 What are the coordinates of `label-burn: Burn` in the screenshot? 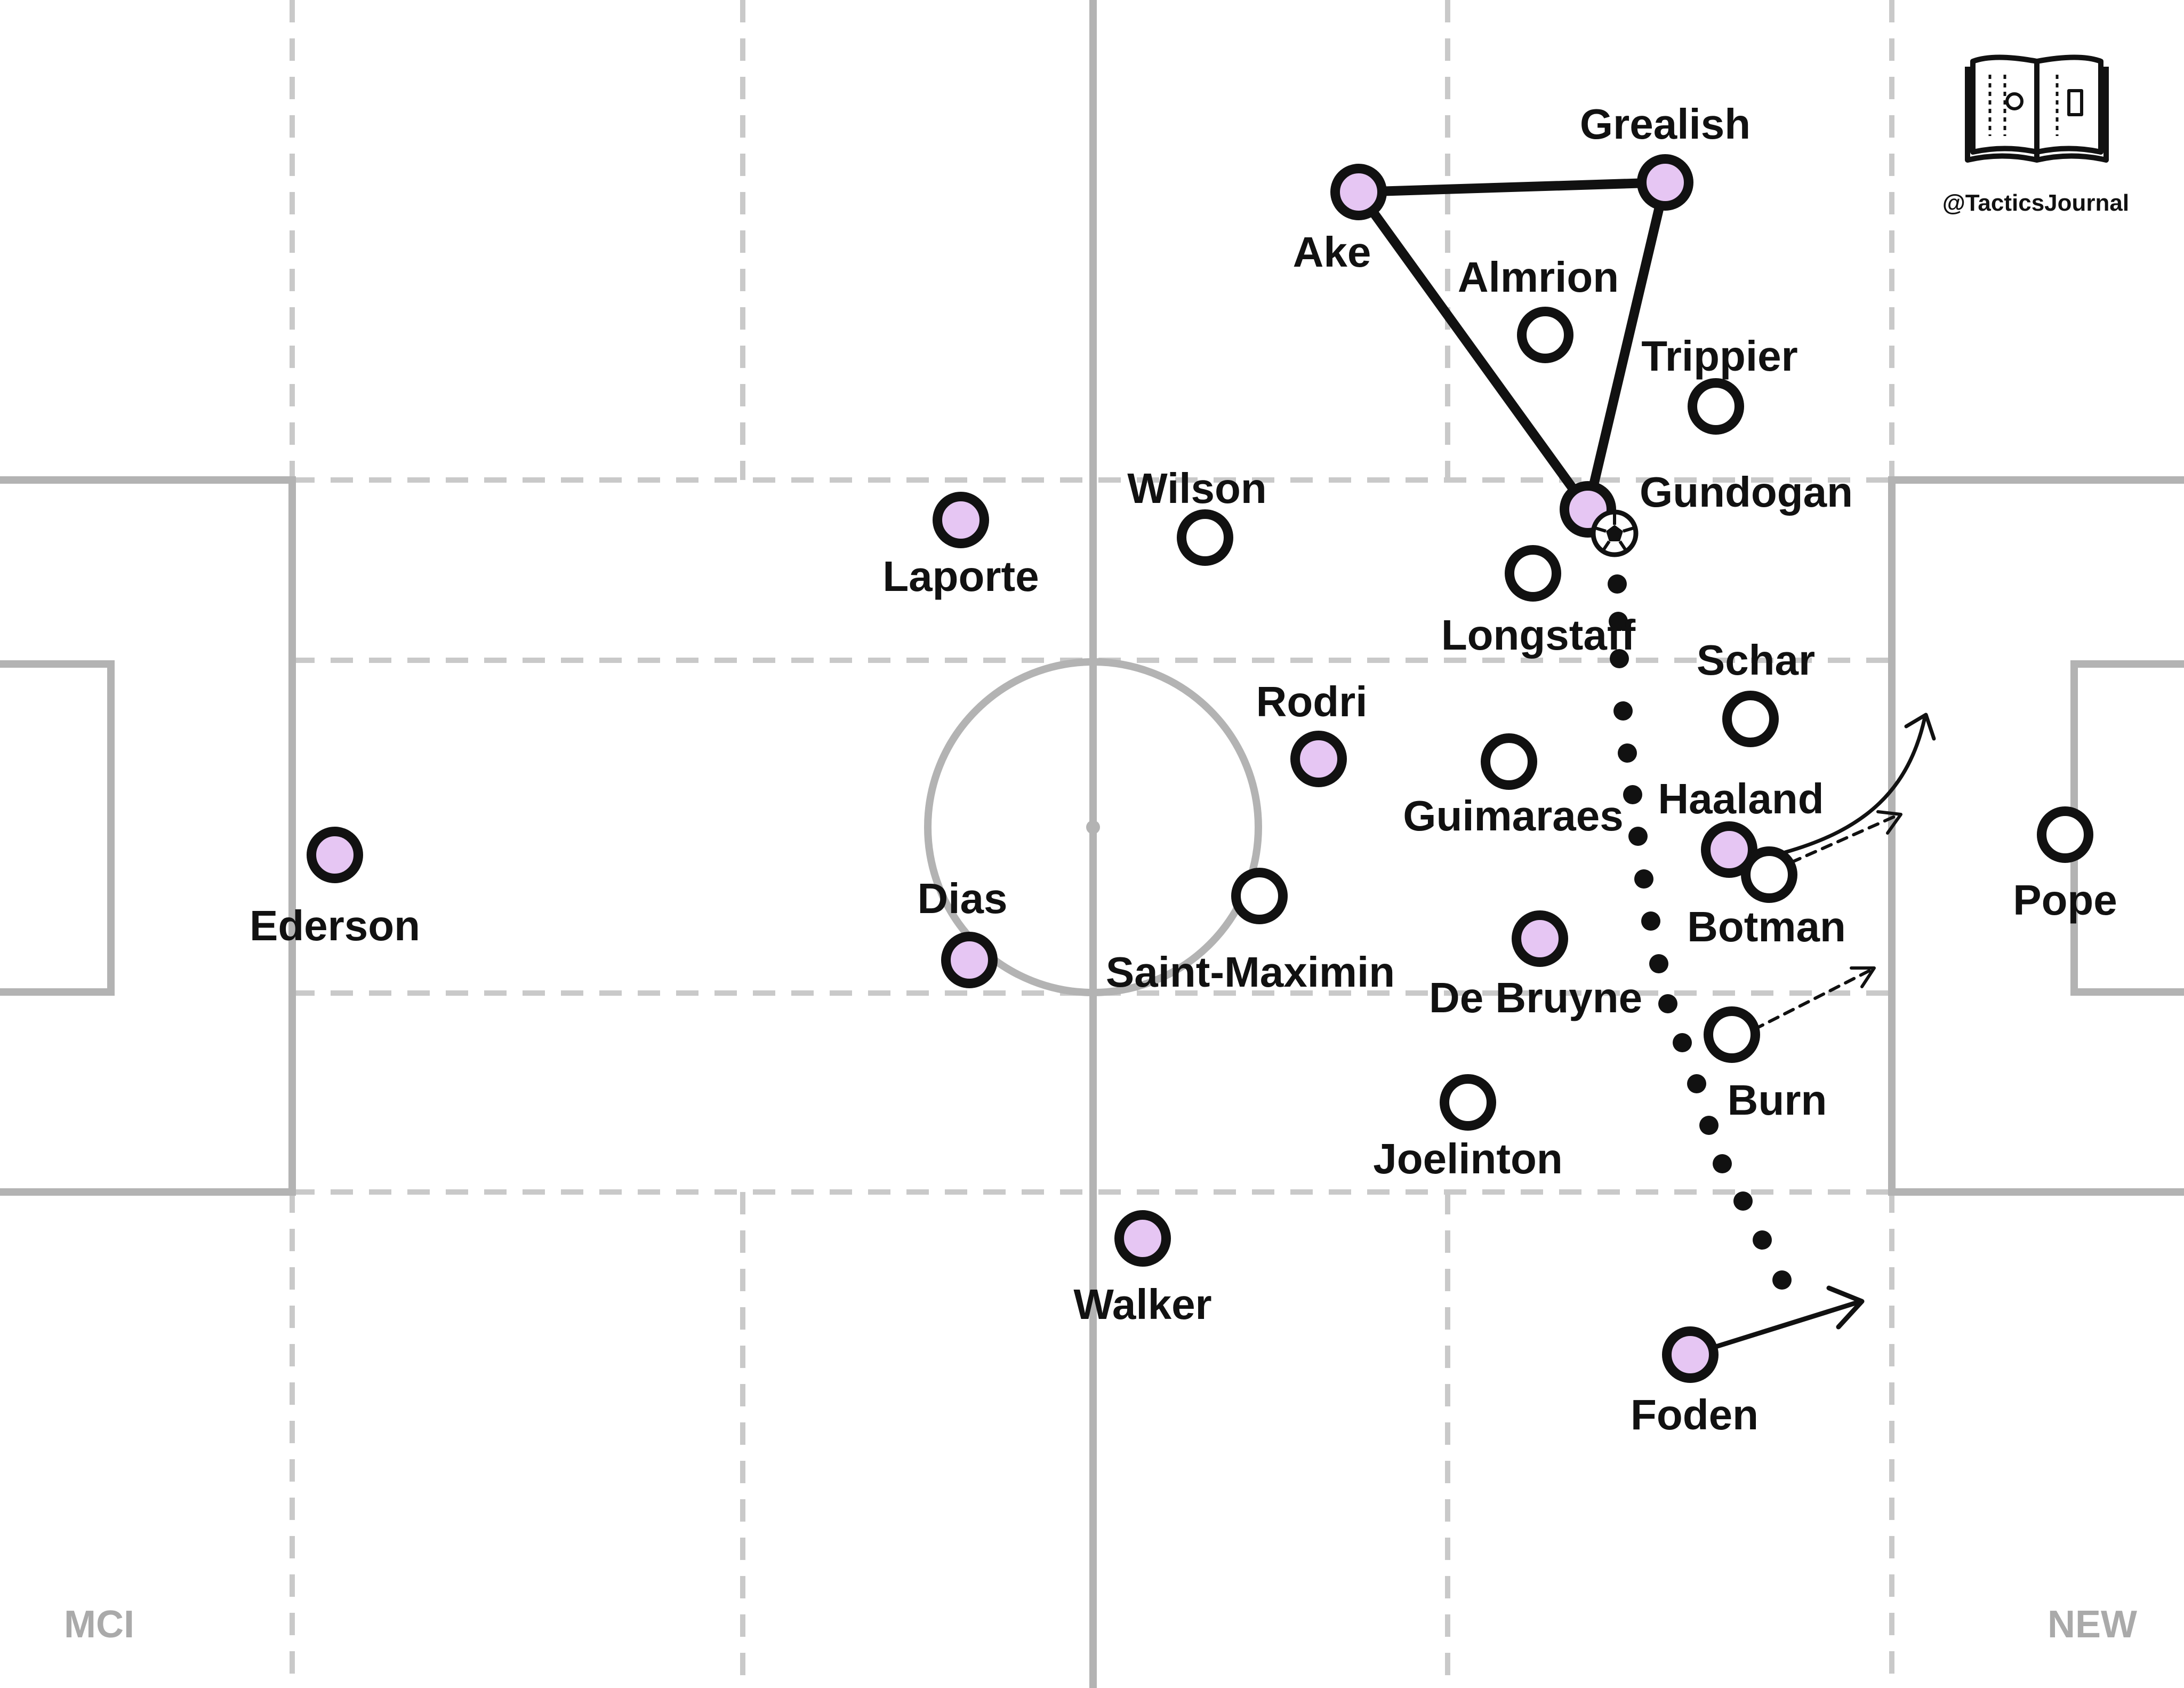 It's located at (1777, 1100).